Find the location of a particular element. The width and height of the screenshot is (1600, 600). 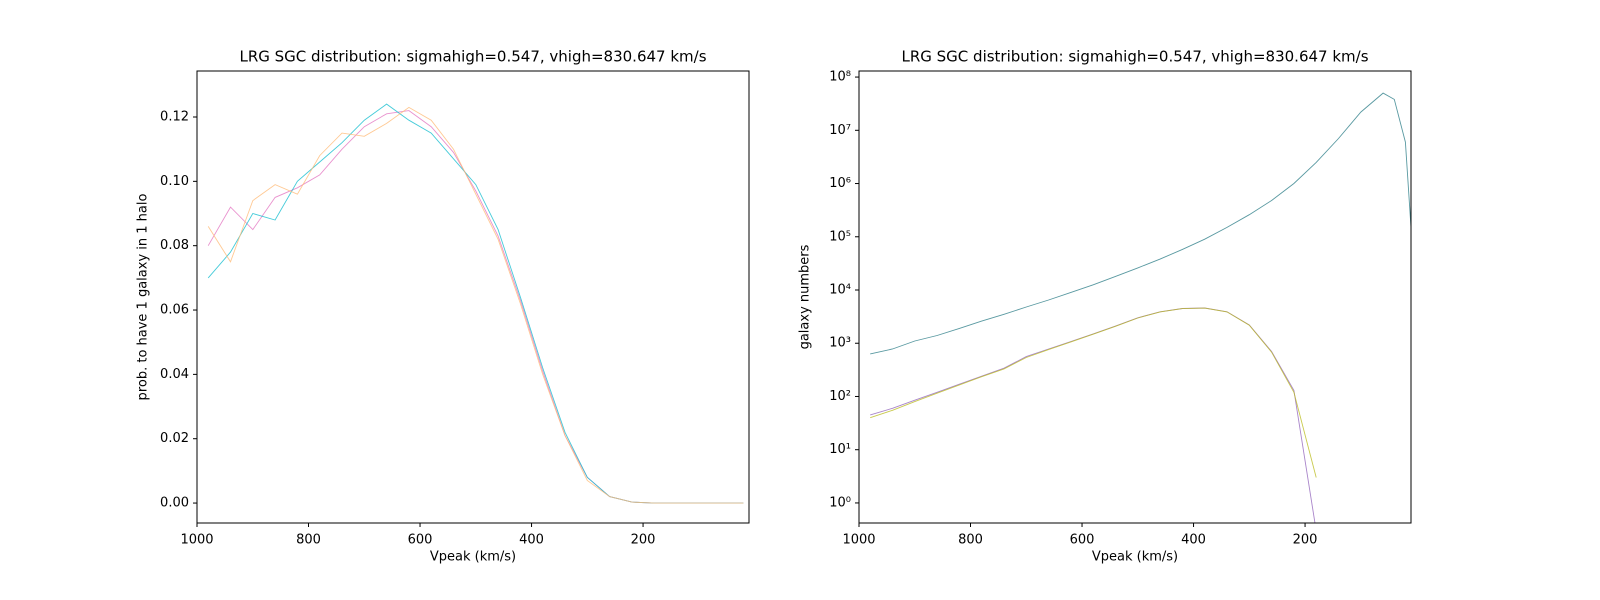

y-tick-label: 10⁶ is located at coordinates (840, 183).